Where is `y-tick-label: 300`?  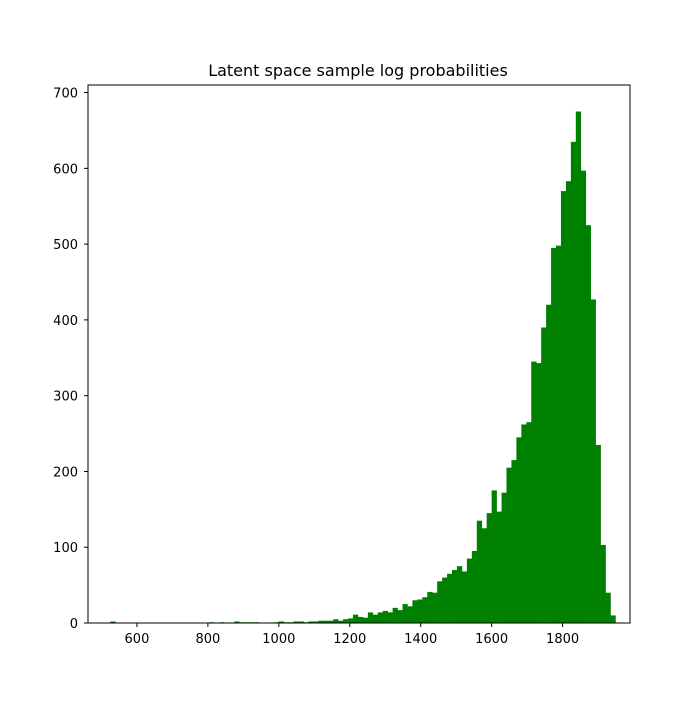
y-tick-label: 300 is located at coordinates (65, 397).